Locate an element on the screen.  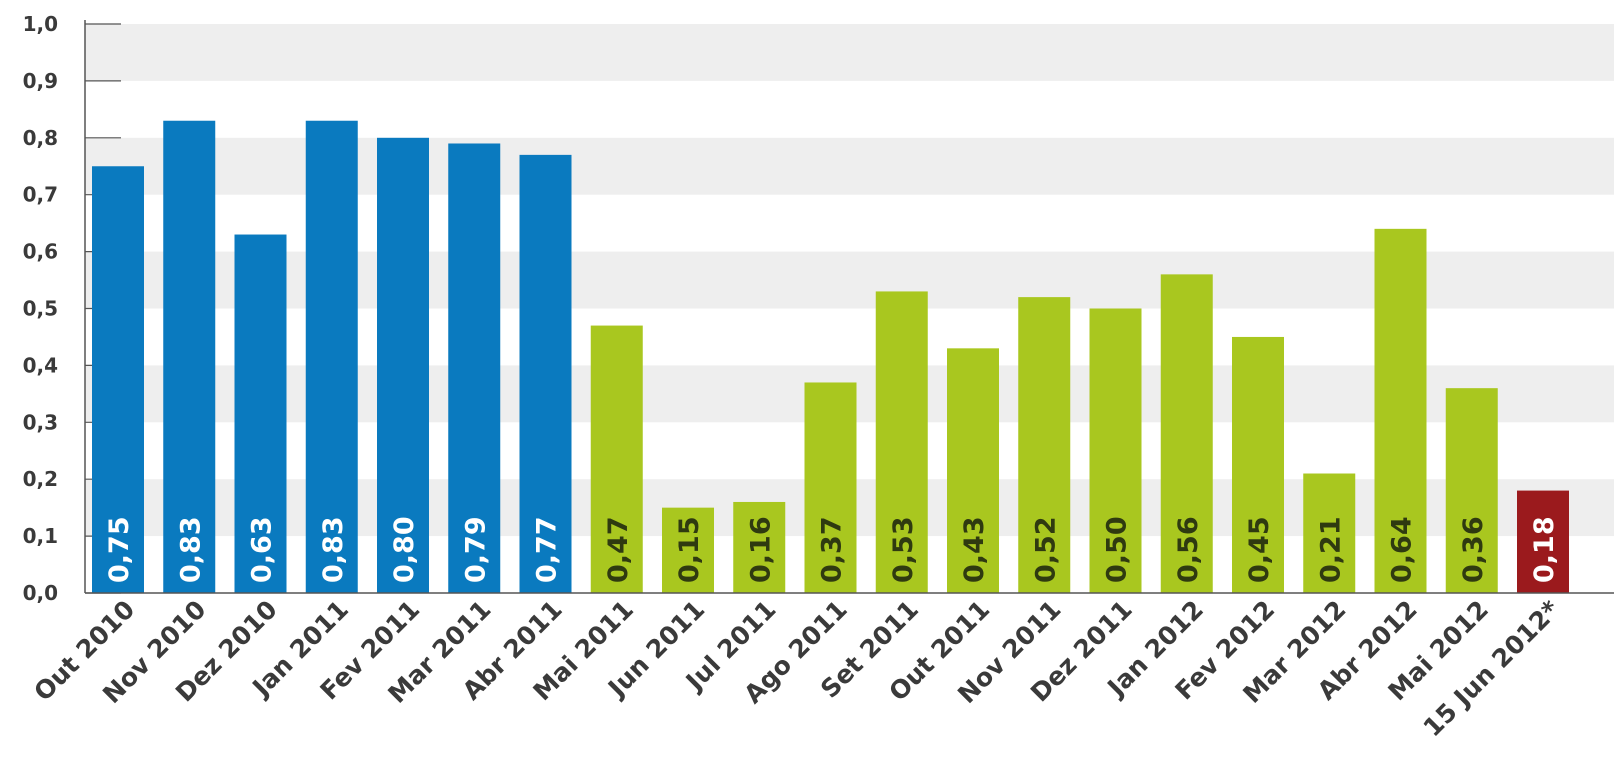
y-axis: 0,0 0,1 0,2 0,3 0,4 0,5 0,6 0,7 0,8 0,9 1,0 is located at coordinates (72, 308).